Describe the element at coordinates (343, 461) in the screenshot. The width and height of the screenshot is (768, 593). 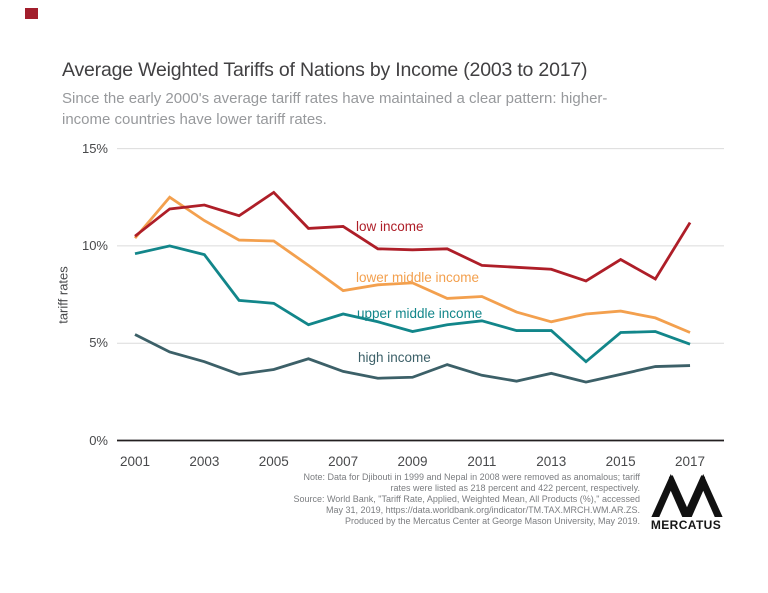
I see `x-tick-label: 2007` at that location.